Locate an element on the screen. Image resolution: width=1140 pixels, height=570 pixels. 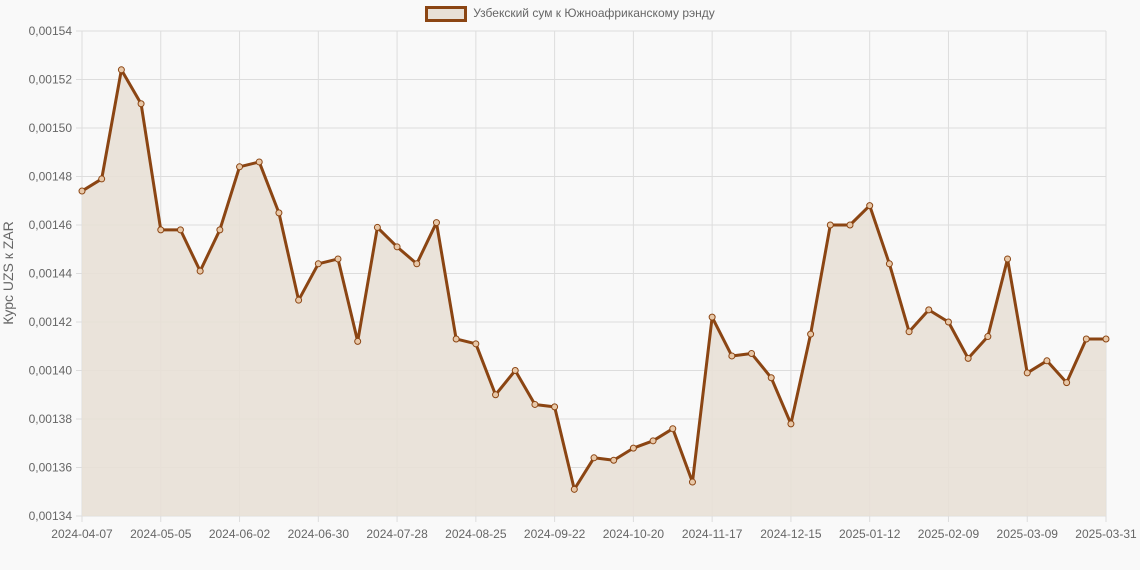
x-tick-label: 2024-12-15 is located at coordinates (791, 534).